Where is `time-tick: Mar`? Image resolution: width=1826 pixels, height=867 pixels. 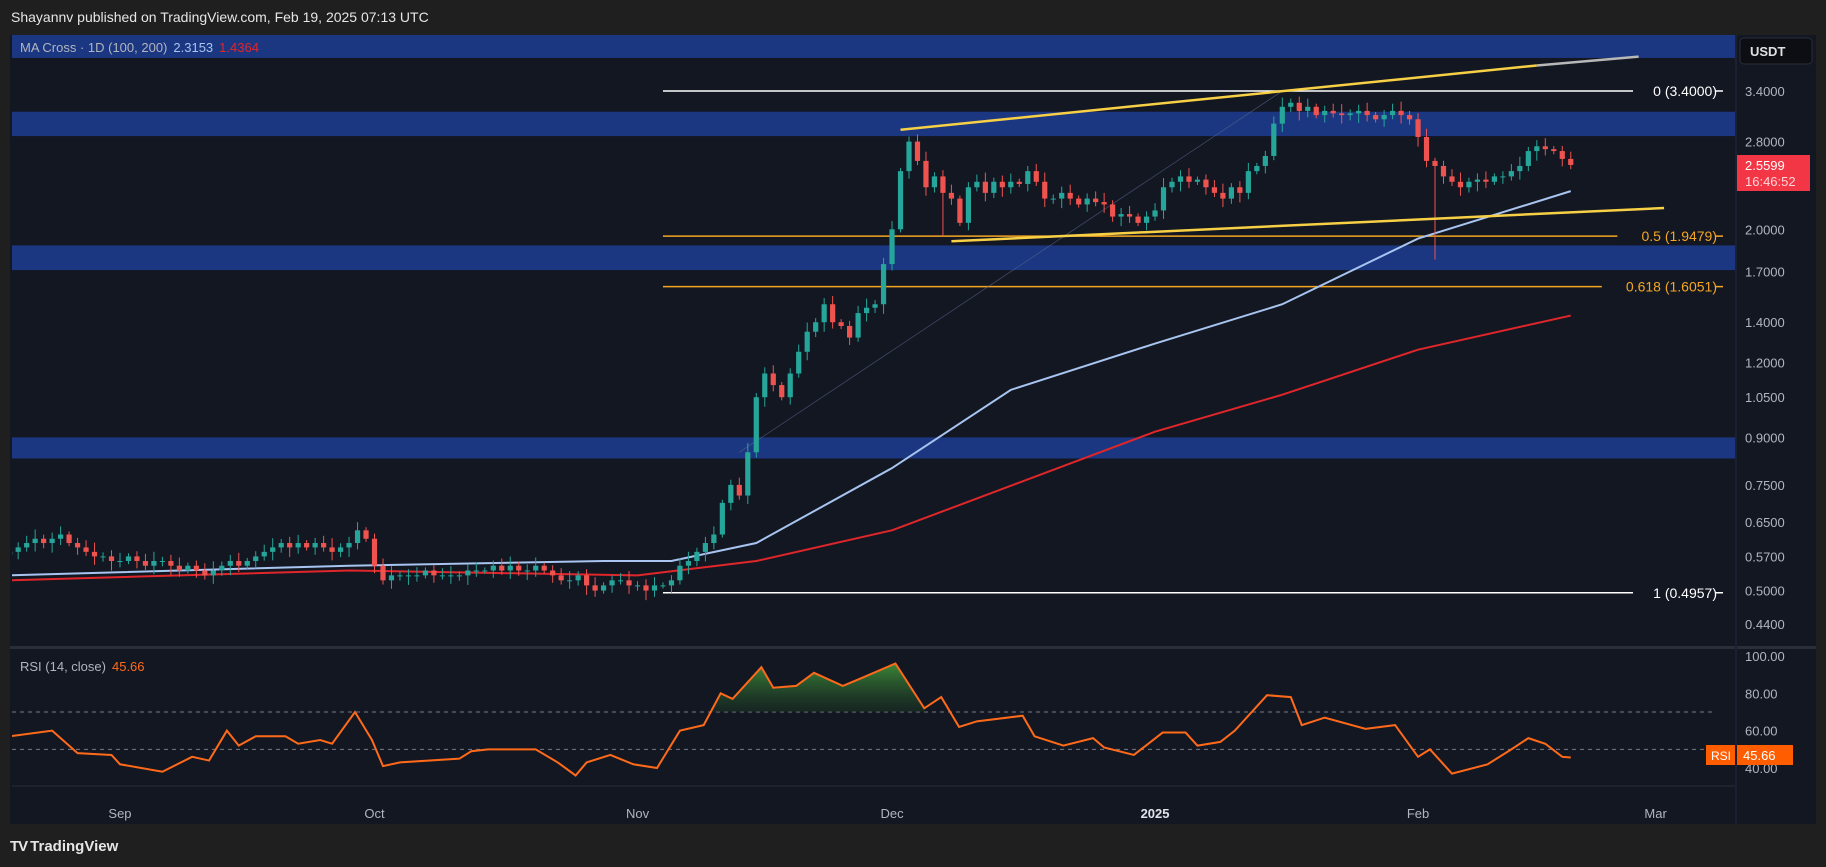 time-tick: Mar is located at coordinates (1655, 813).